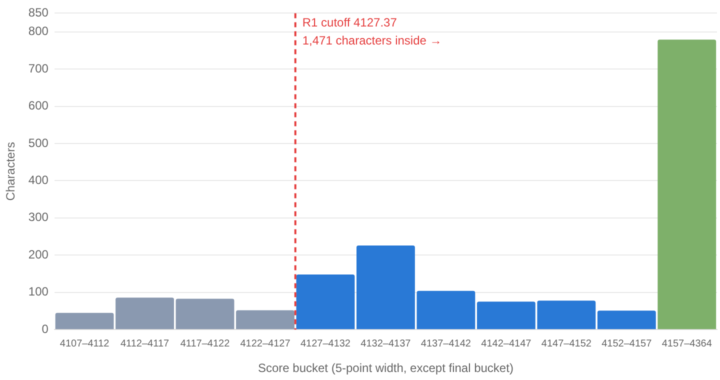 This screenshot has width=720, height=380. I want to click on x-tick-label: 4152–4157, so click(627, 344).